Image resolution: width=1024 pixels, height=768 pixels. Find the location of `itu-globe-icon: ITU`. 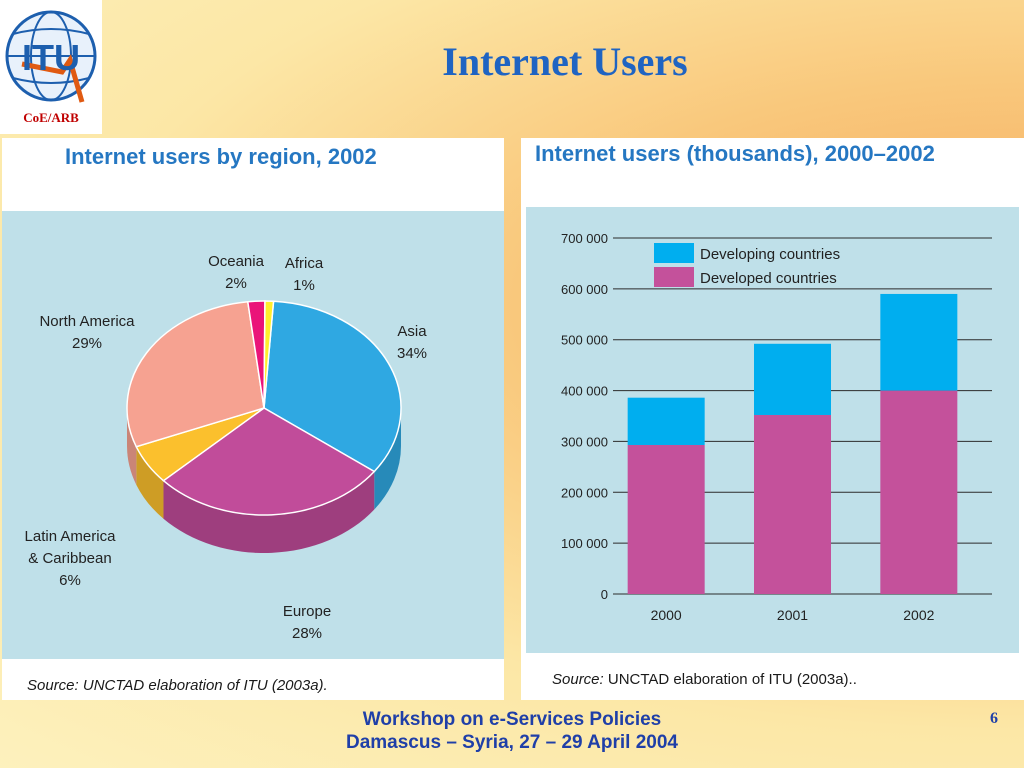

itu-globe-icon: ITU is located at coordinates (51, 56).